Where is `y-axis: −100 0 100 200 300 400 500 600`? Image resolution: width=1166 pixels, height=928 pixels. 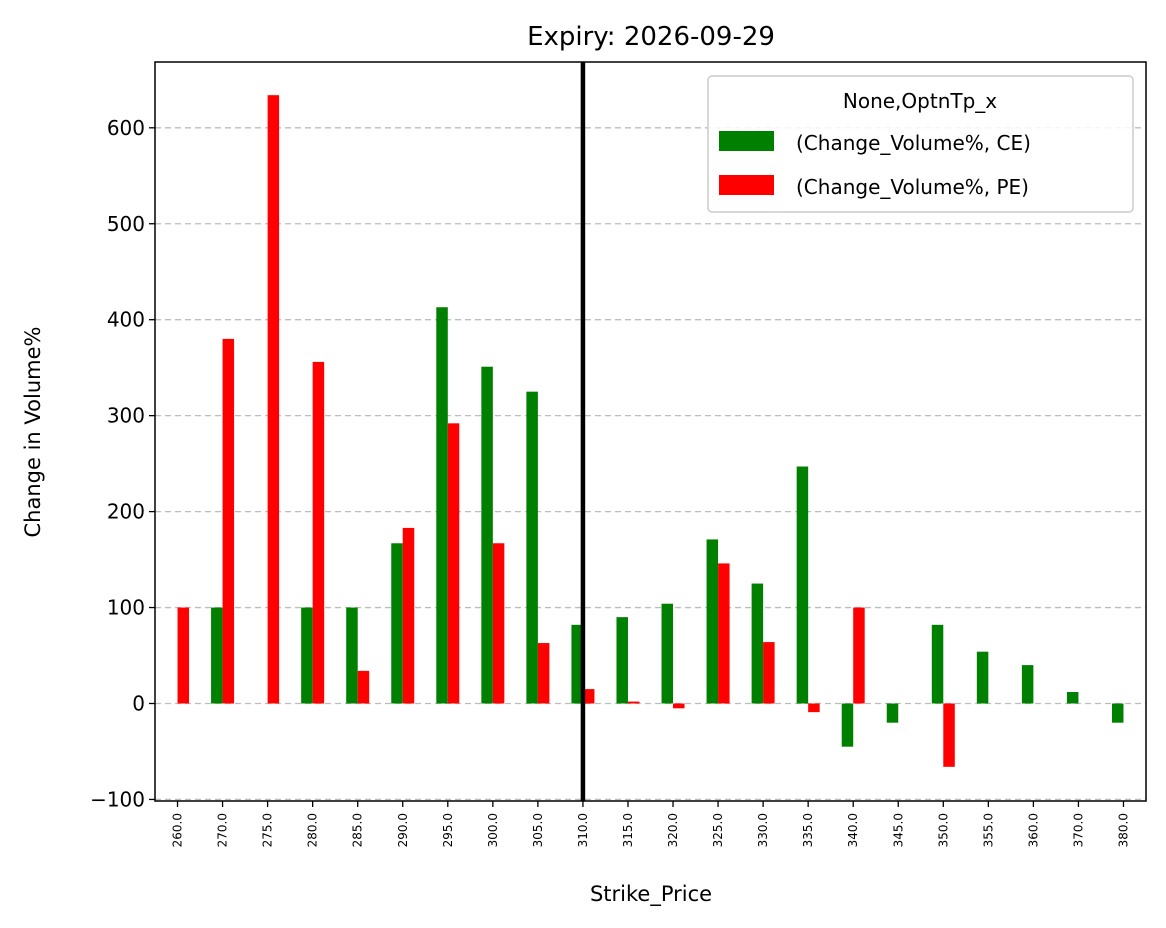 y-axis: −100 0 100 200 300 400 500 600 is located at coordinates (122, 463).